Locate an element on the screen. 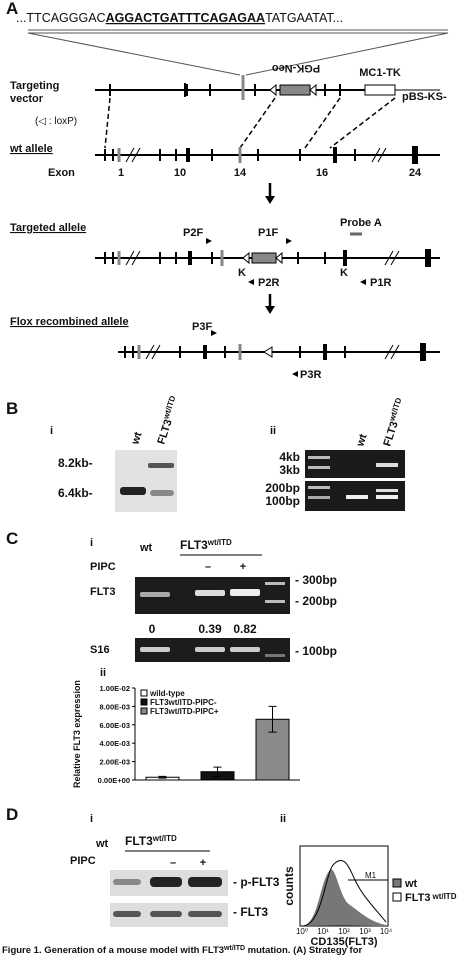 This screenshot has width=474, height=956. caption-sup: wt/ITD is located at coordinates (234, 948).